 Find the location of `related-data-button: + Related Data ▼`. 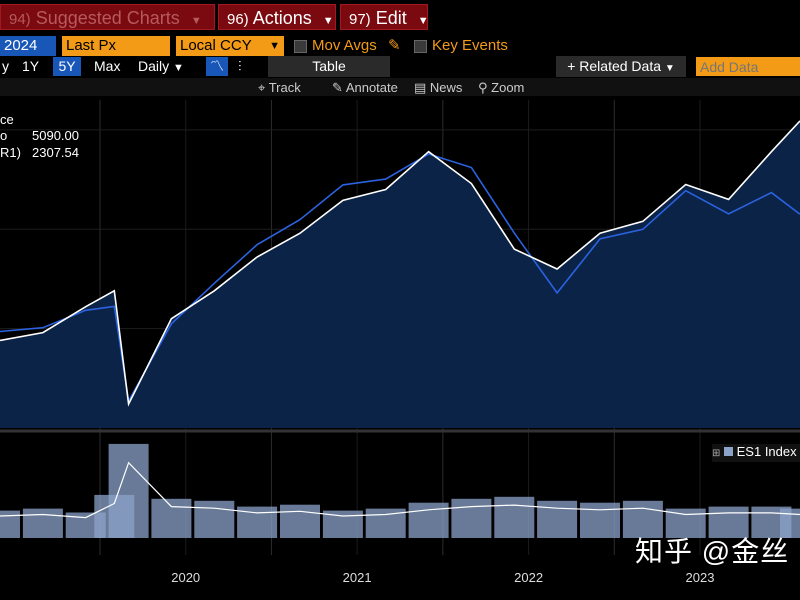

related-data-button: + Related Data ▼ is located at coordinates (621, 66).